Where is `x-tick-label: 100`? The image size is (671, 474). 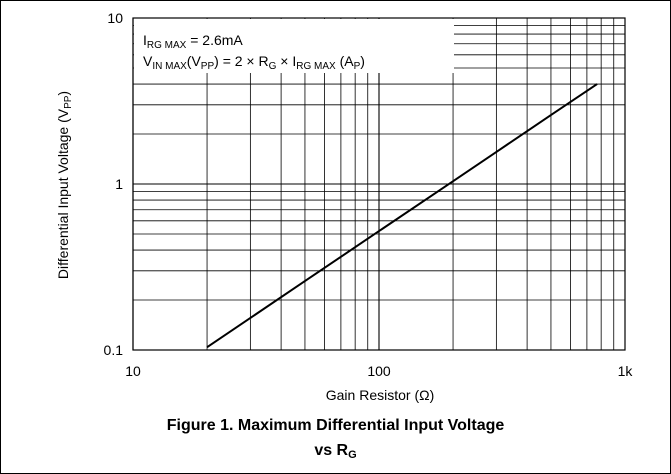 x-tick-label: 100 is located at coordinates (379, 371).